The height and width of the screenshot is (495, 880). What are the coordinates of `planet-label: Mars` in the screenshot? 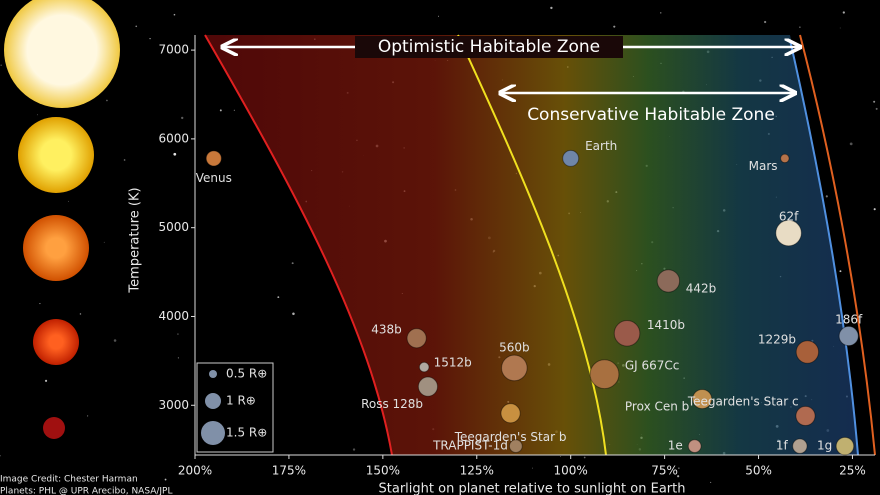 It's located at (763, 166).